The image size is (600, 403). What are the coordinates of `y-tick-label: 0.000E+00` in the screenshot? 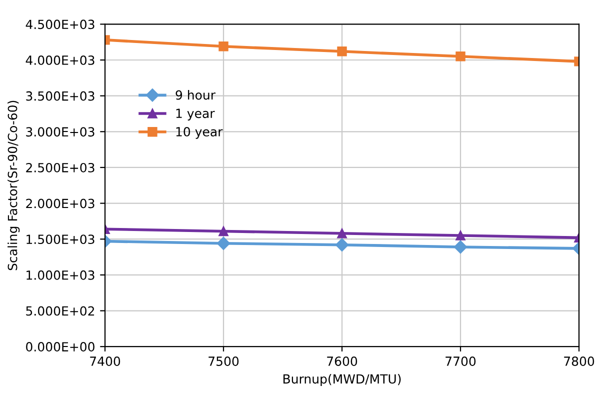 It's located at (60, 347).